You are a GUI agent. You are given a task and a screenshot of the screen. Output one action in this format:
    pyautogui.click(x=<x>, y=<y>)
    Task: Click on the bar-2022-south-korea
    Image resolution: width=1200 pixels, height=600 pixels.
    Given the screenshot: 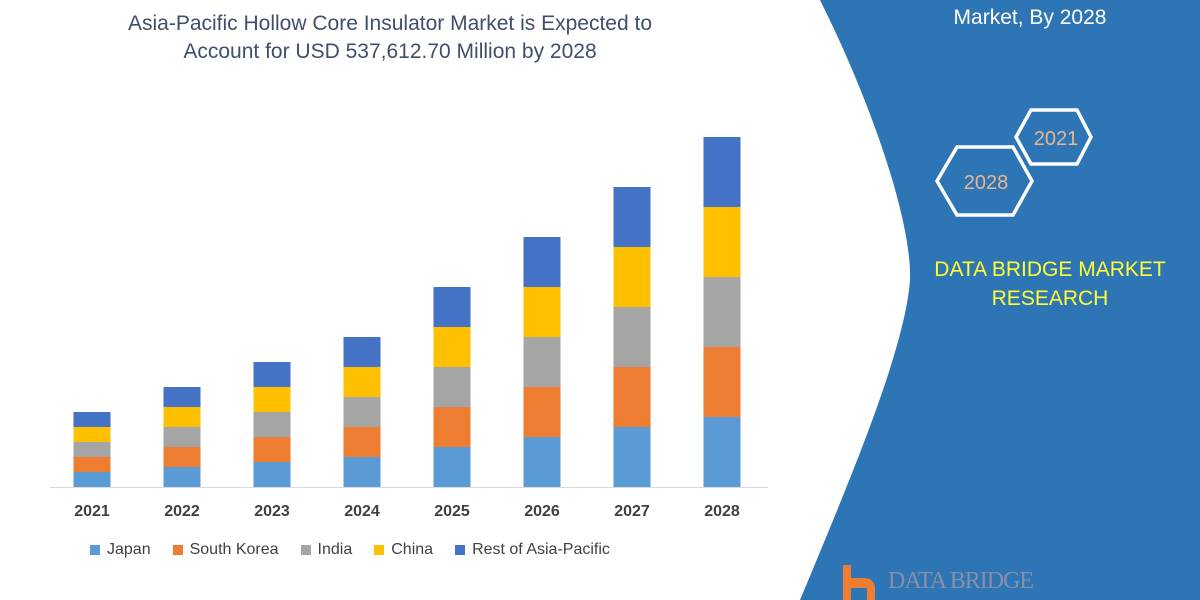 What is the action you would take?
    pyautogui.click(x=182, y=457)
    